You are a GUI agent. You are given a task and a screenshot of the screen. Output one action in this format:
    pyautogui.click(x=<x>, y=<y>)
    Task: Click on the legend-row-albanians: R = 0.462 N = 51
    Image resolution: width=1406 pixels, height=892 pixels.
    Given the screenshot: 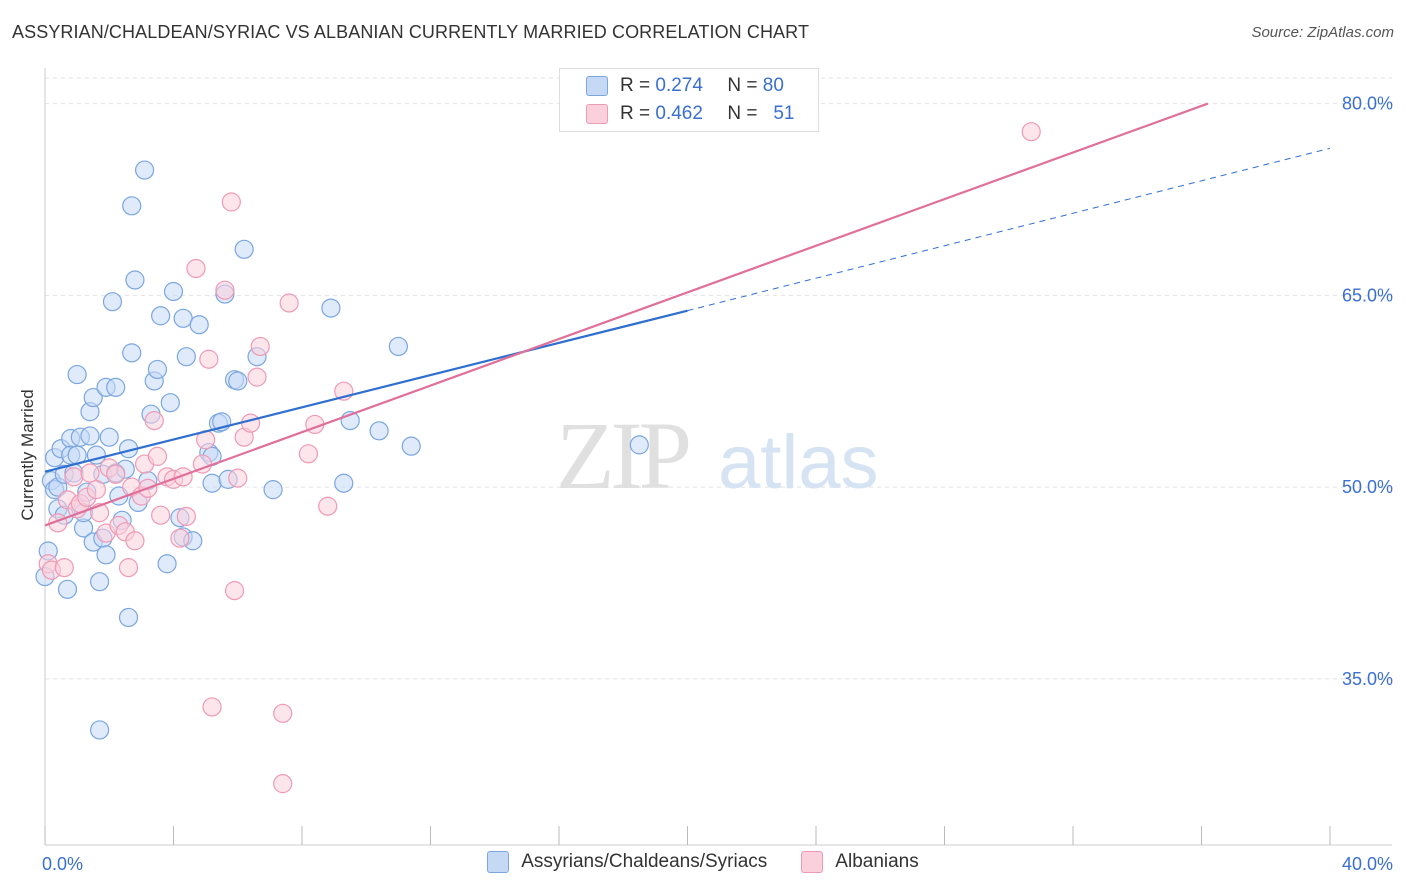 What is the action you would take?
    pyautogui.click(x=690, y=114)
    